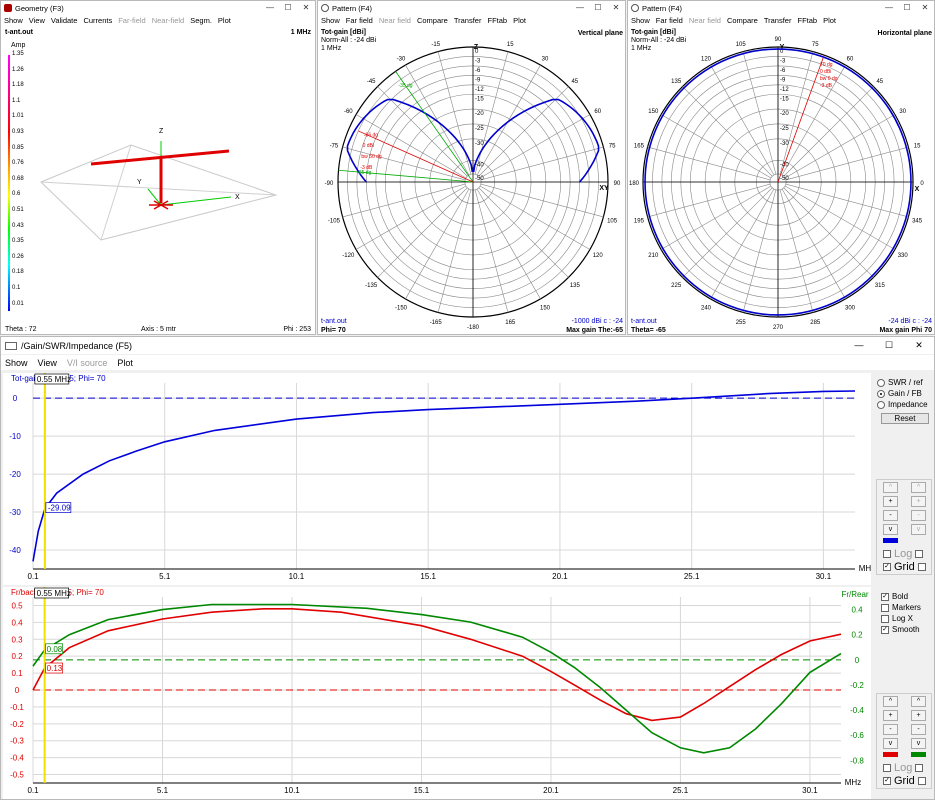 Image resolution: width=935 pixels, height=800 pixels. I want to click on marker-label: 70 dg, so click(826, 65).